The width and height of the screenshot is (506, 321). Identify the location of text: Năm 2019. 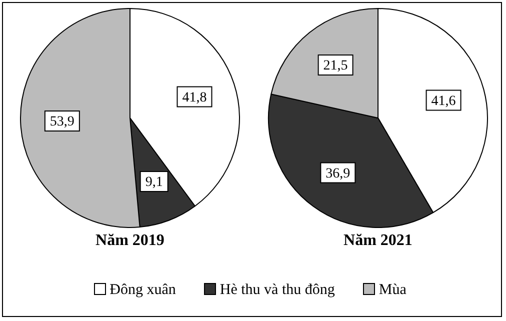
(130, 241).